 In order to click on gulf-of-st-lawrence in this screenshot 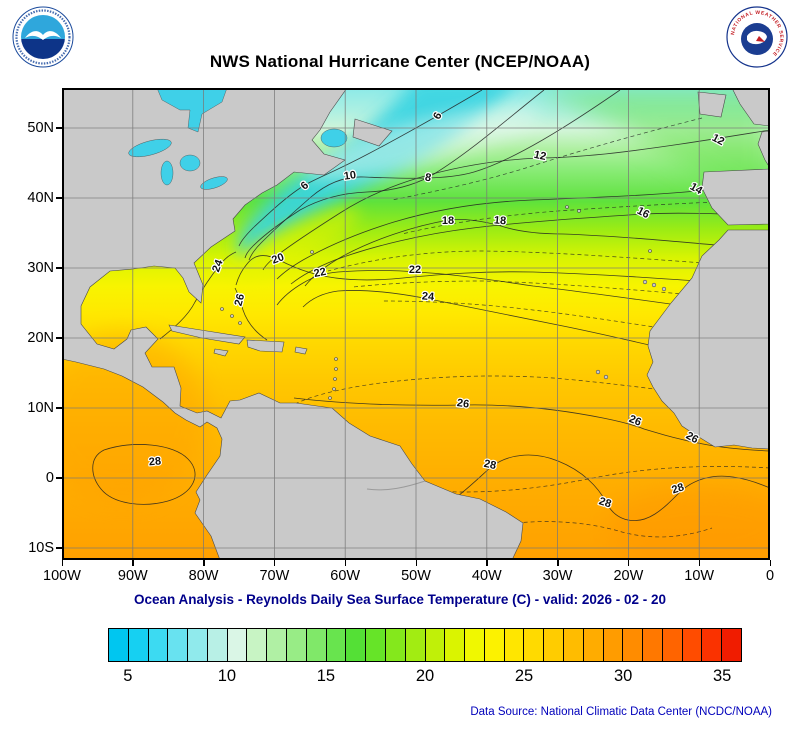, I will do `click(334, 138)`.